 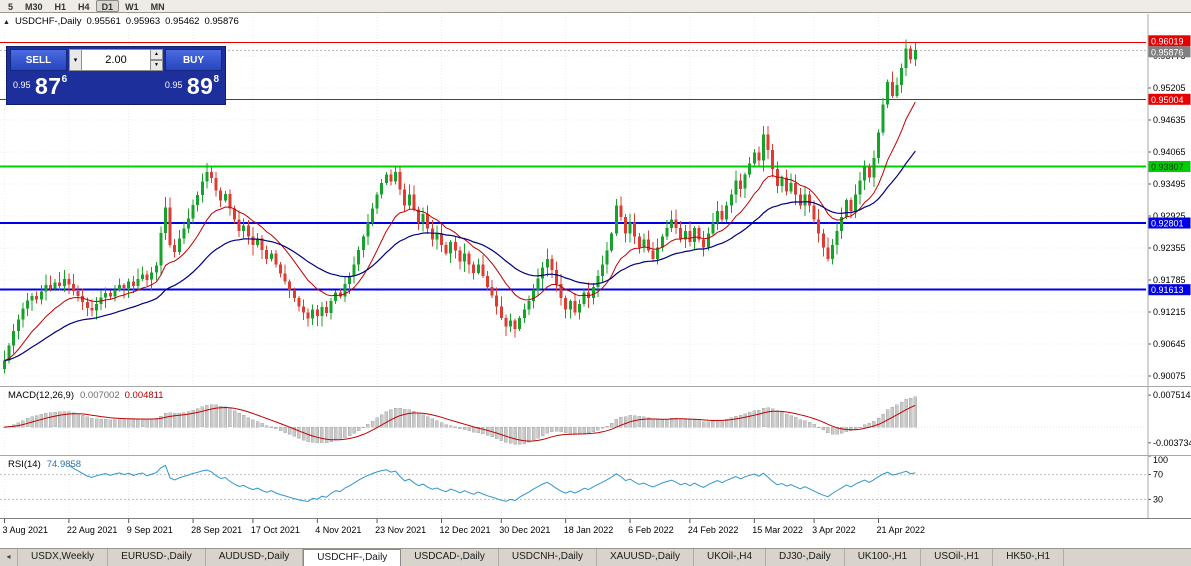 What do you see at coordinates (1169, 88) in the screenshot?
I see `svg-text: 0.95205` at bounding box center [1169, 88].